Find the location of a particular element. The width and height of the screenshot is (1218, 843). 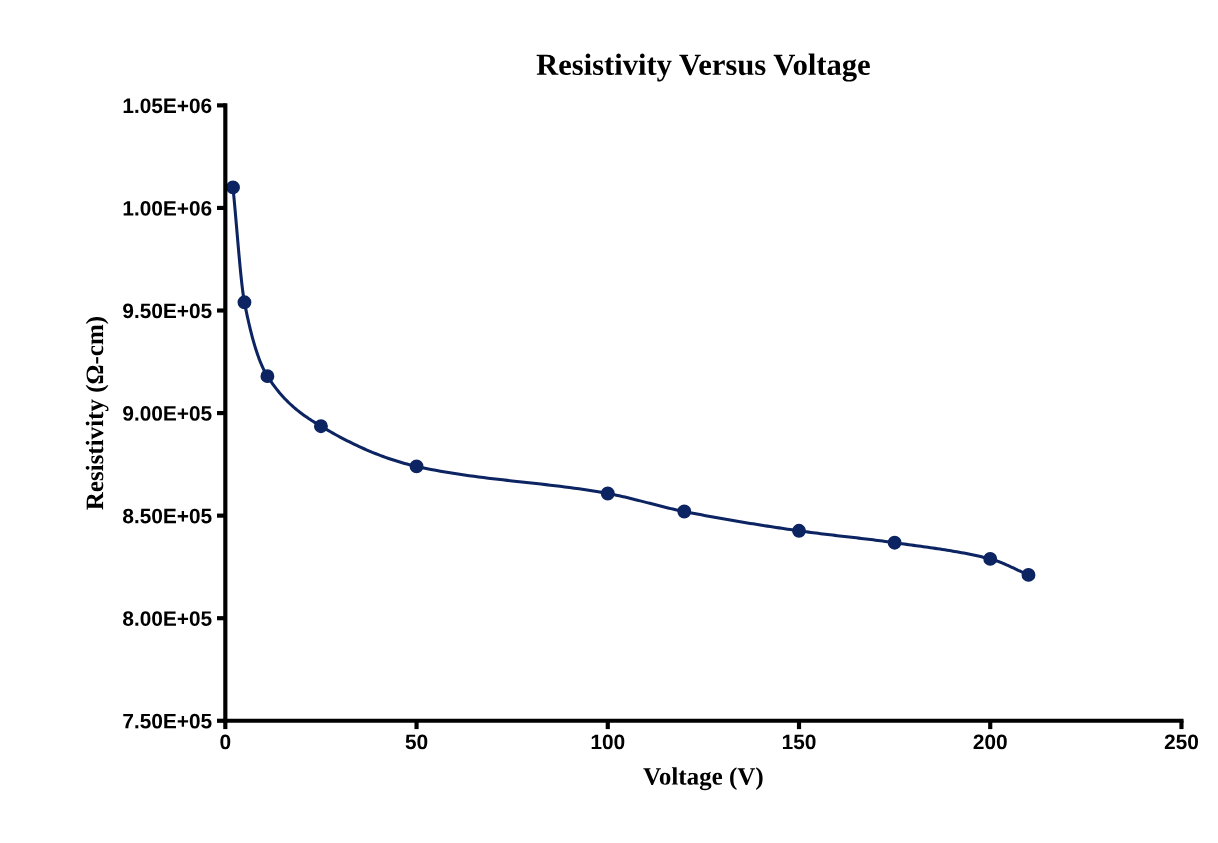

y-tick-label: 9.00E+05 is located at coordinates (167, 413).